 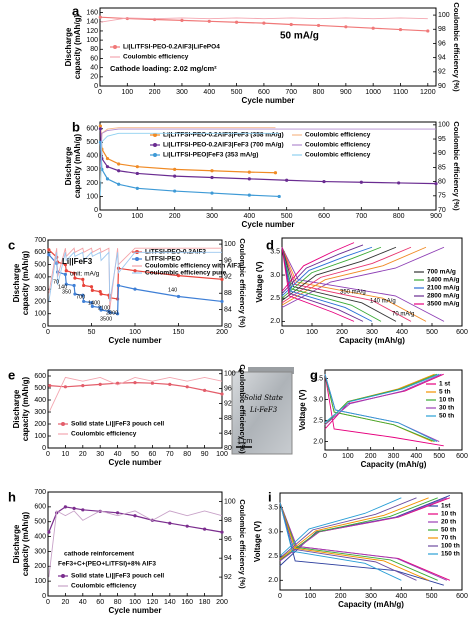 What do you see at coordinates (262, 413) in the screenshot?
I see `pouch-cell` at bounding box center [262, 413].